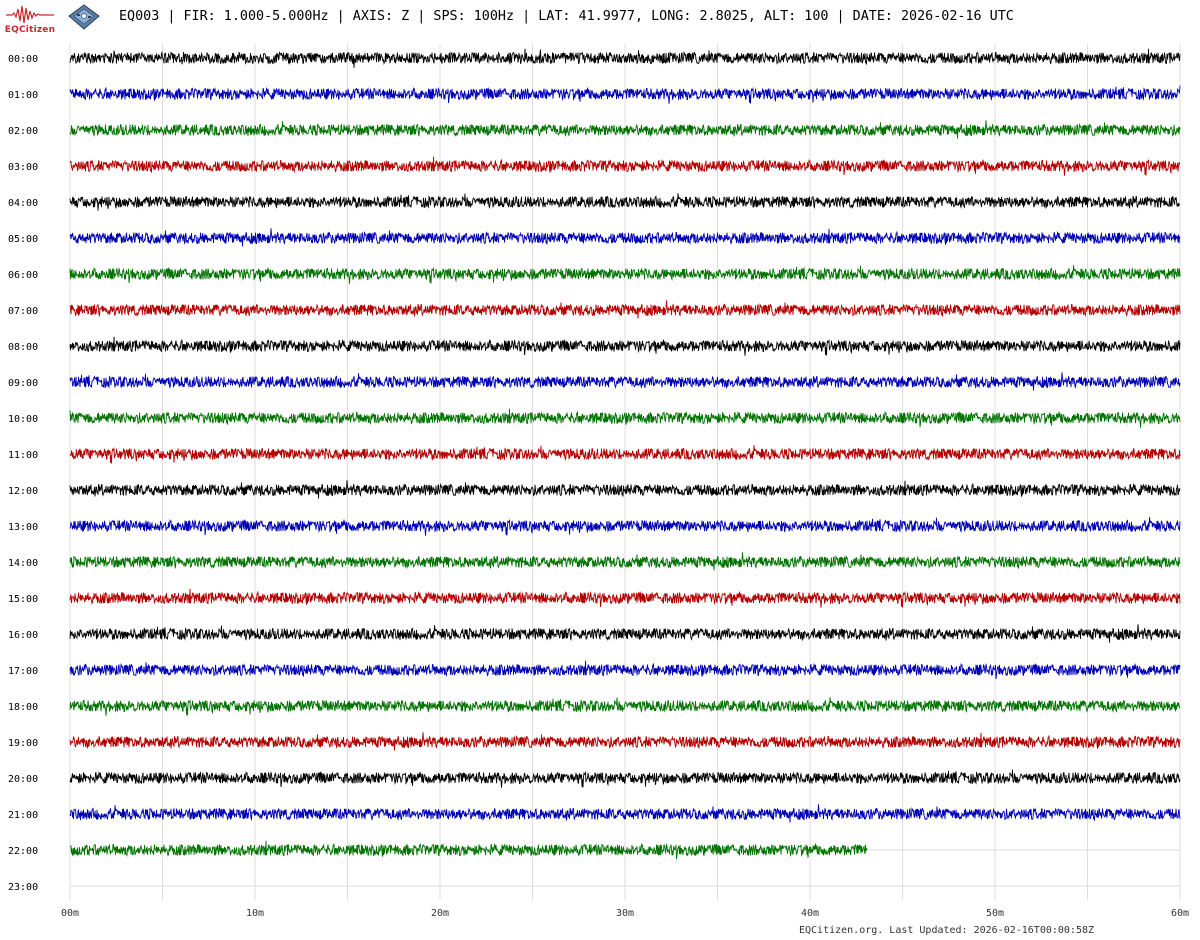 Image resolution: width=1200 pixels, height=940 pixels. What do you see at coordinates (1180, 913) in the screenshot?
I see `x-tick-label: 60m` at bounding box center [1180, 913].